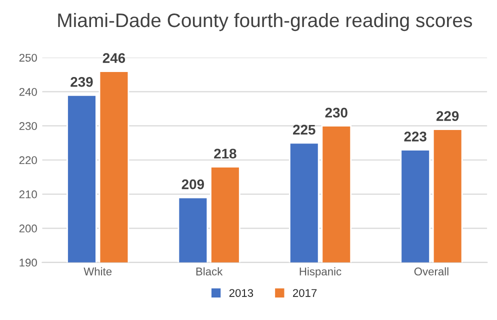  What do you see at coordinates (336, 113) in the screenshot?
I see `data-label: 230` at bounding box center [336, 113].